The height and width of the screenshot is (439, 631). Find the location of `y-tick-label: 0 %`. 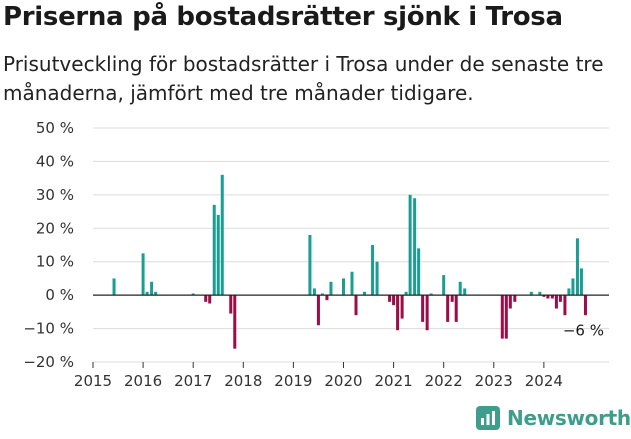

y-tick-label: 0 % is located at coordinates (59, 295).